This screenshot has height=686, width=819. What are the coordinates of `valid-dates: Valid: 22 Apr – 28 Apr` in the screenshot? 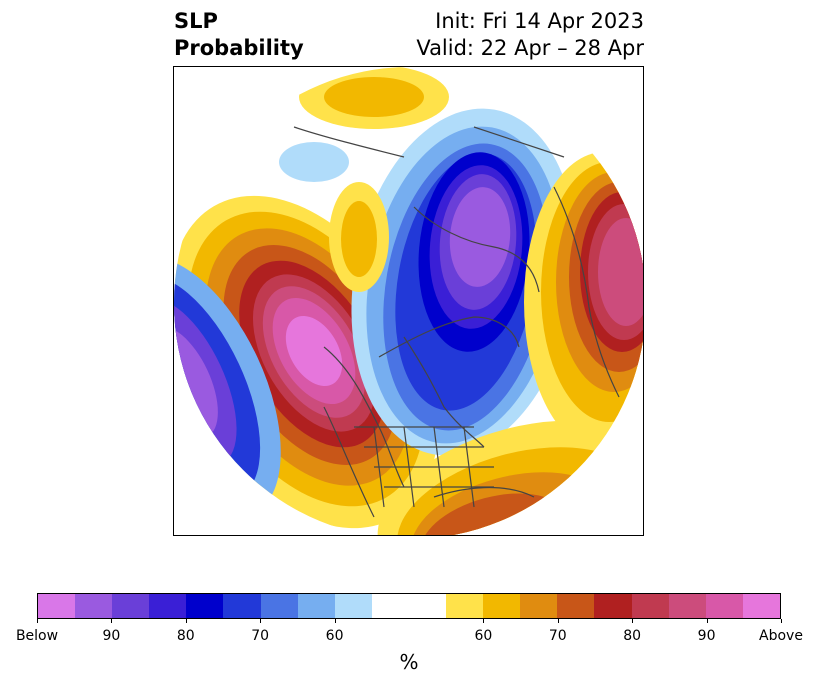 It's located at (530, 48).